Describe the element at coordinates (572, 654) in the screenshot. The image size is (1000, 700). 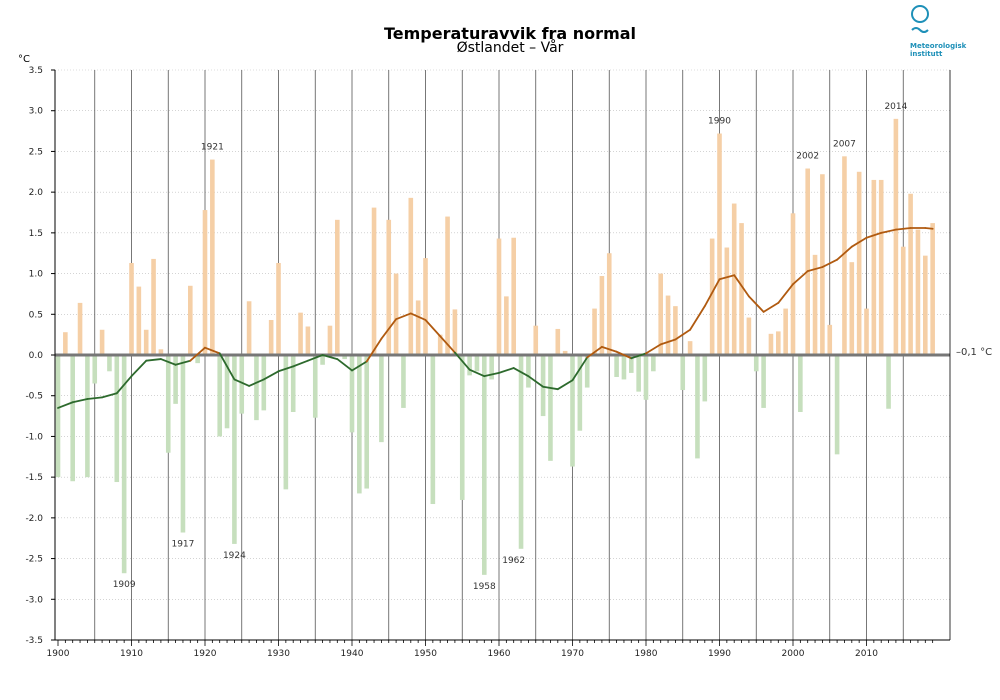
I see `x-tick-label: 1970` at that location.